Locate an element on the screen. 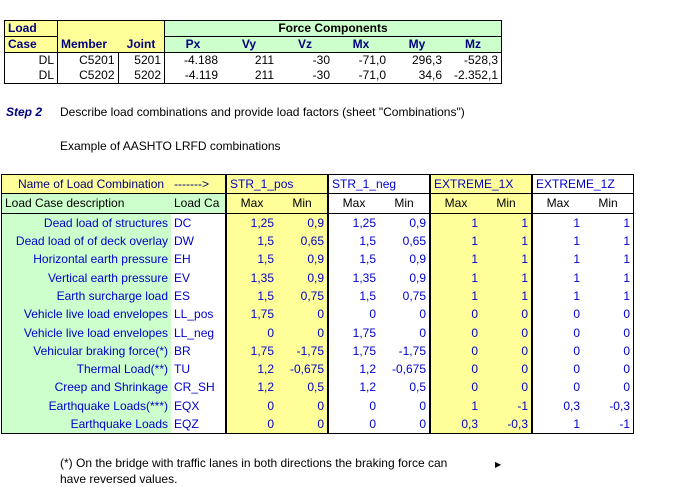 The width and height of the screenshot is (678, 487). max-factor-cell: 0,3 is located at coordinates (557, 405).